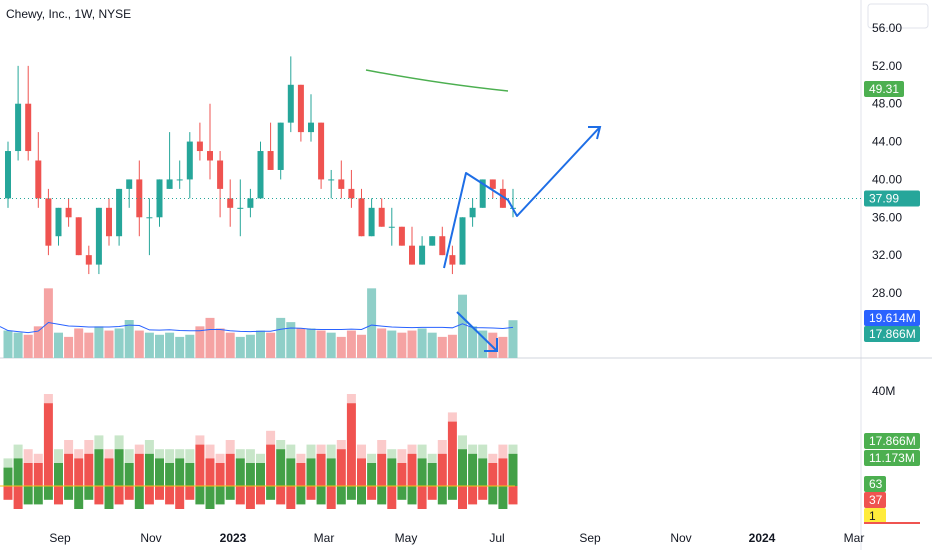 Image resolution: width=932 pixels, height=550 pixels. Describe the element at coordinates (875, 516) in the screenshot. I see `lower-label-5-bg` at that location.